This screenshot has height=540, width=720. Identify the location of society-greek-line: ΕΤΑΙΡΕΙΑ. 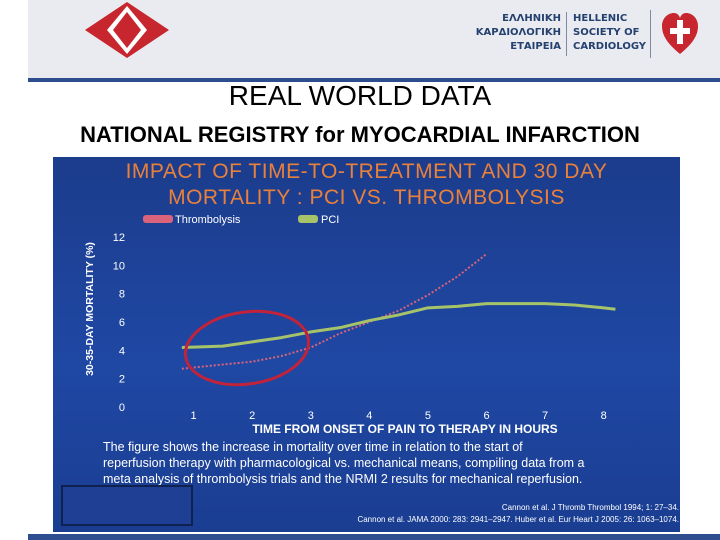
(535, 46).